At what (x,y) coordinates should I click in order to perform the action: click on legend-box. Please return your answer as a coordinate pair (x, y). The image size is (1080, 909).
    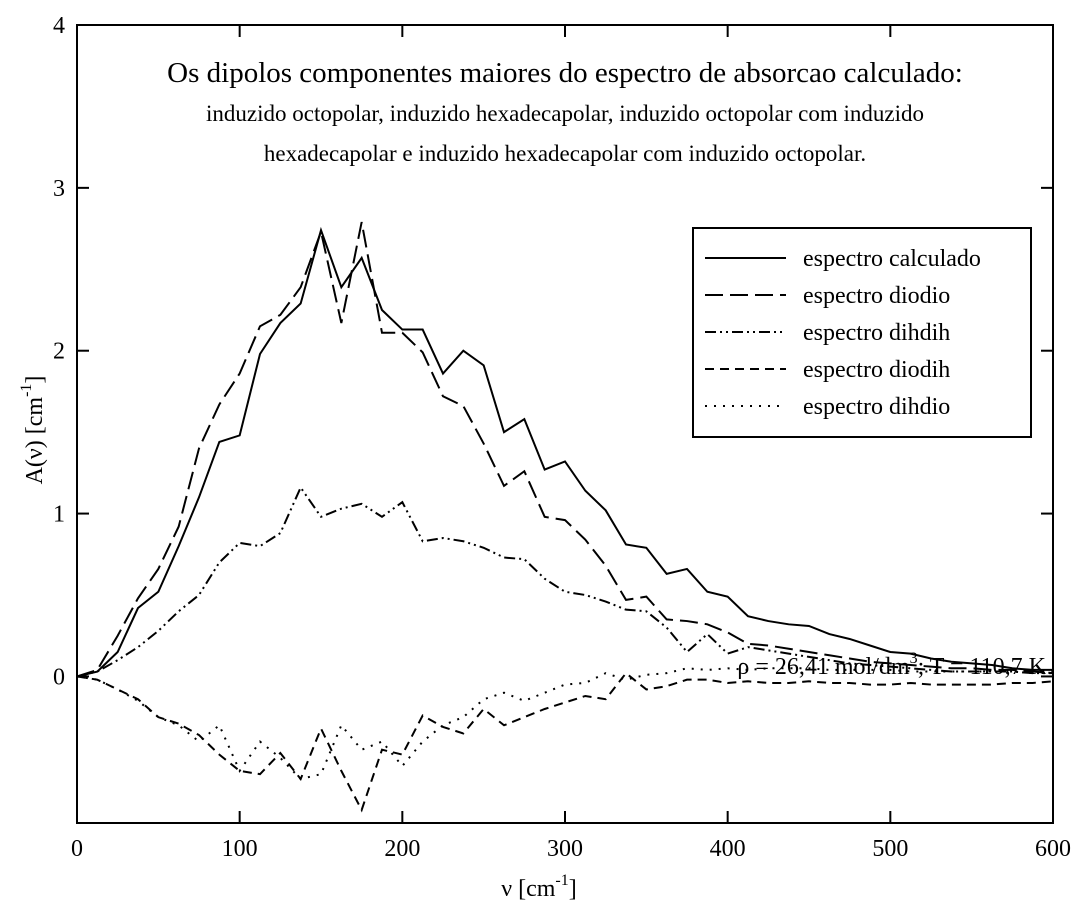
    Looking at the image, I should click on (862, 332).